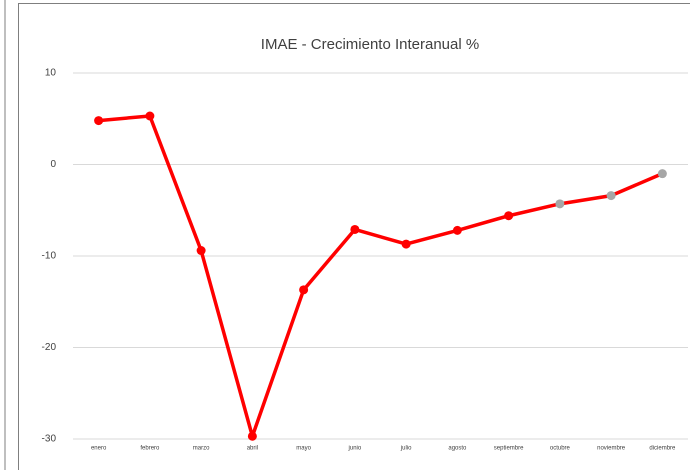 The image size is (690, 470). Describe the element at coordinates (49, 256) in the screenshot. I see `y-tick-label: -10` at that location.